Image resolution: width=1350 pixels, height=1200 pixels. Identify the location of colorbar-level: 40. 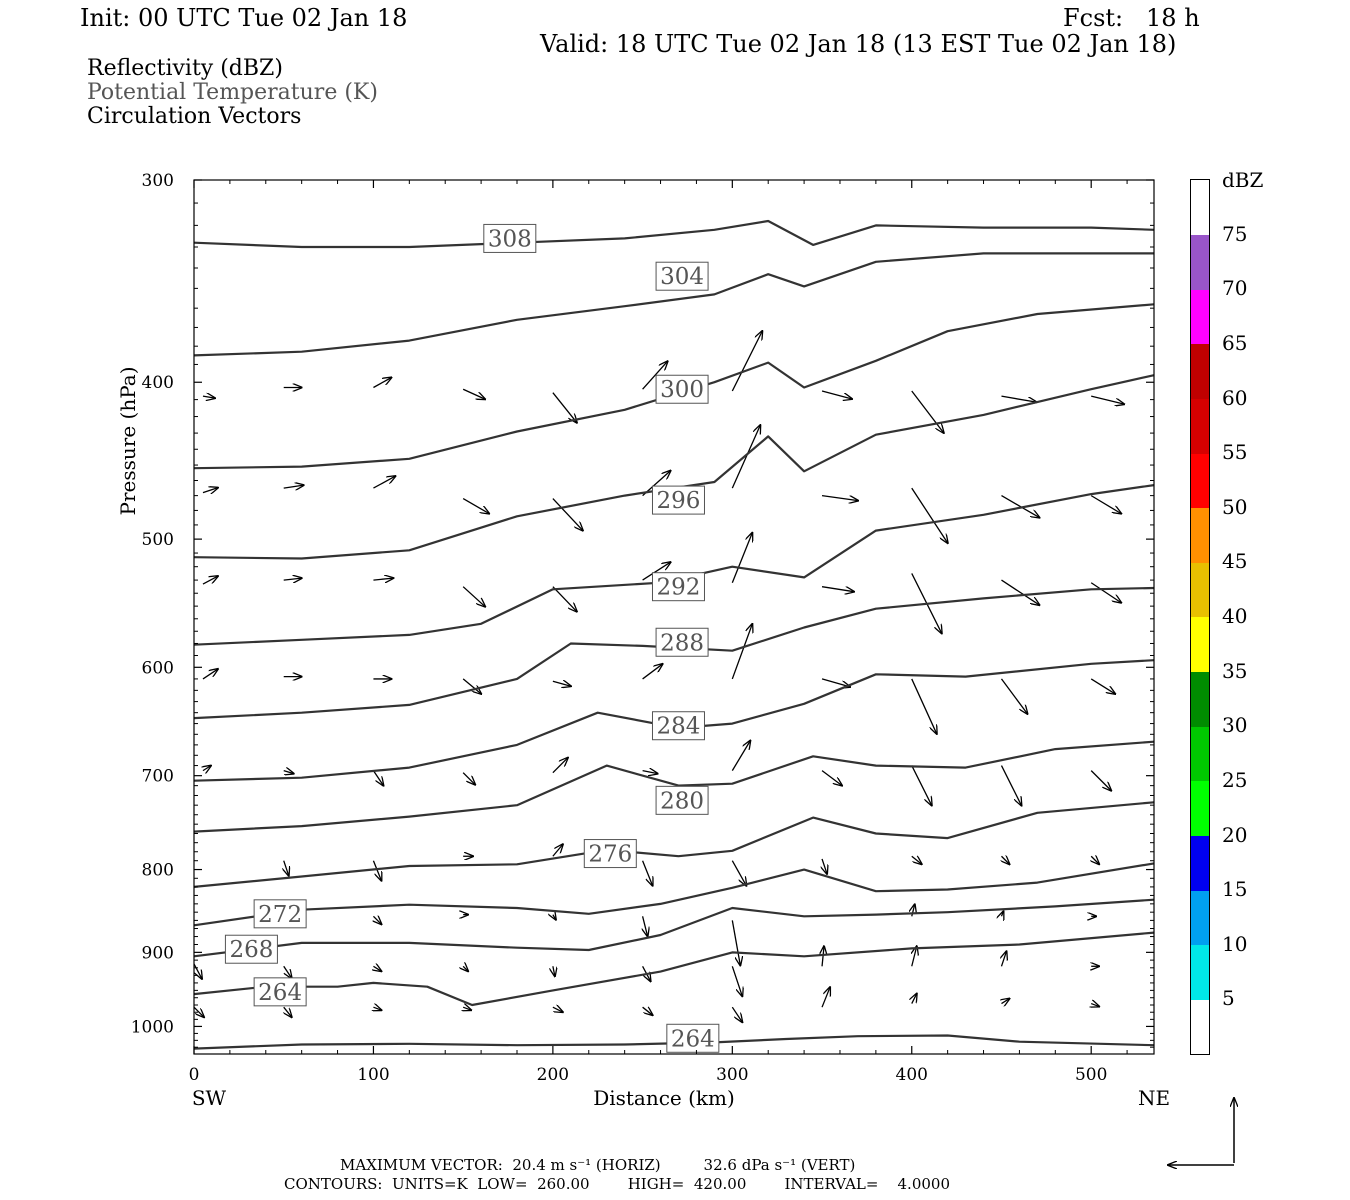
(1235, 616).